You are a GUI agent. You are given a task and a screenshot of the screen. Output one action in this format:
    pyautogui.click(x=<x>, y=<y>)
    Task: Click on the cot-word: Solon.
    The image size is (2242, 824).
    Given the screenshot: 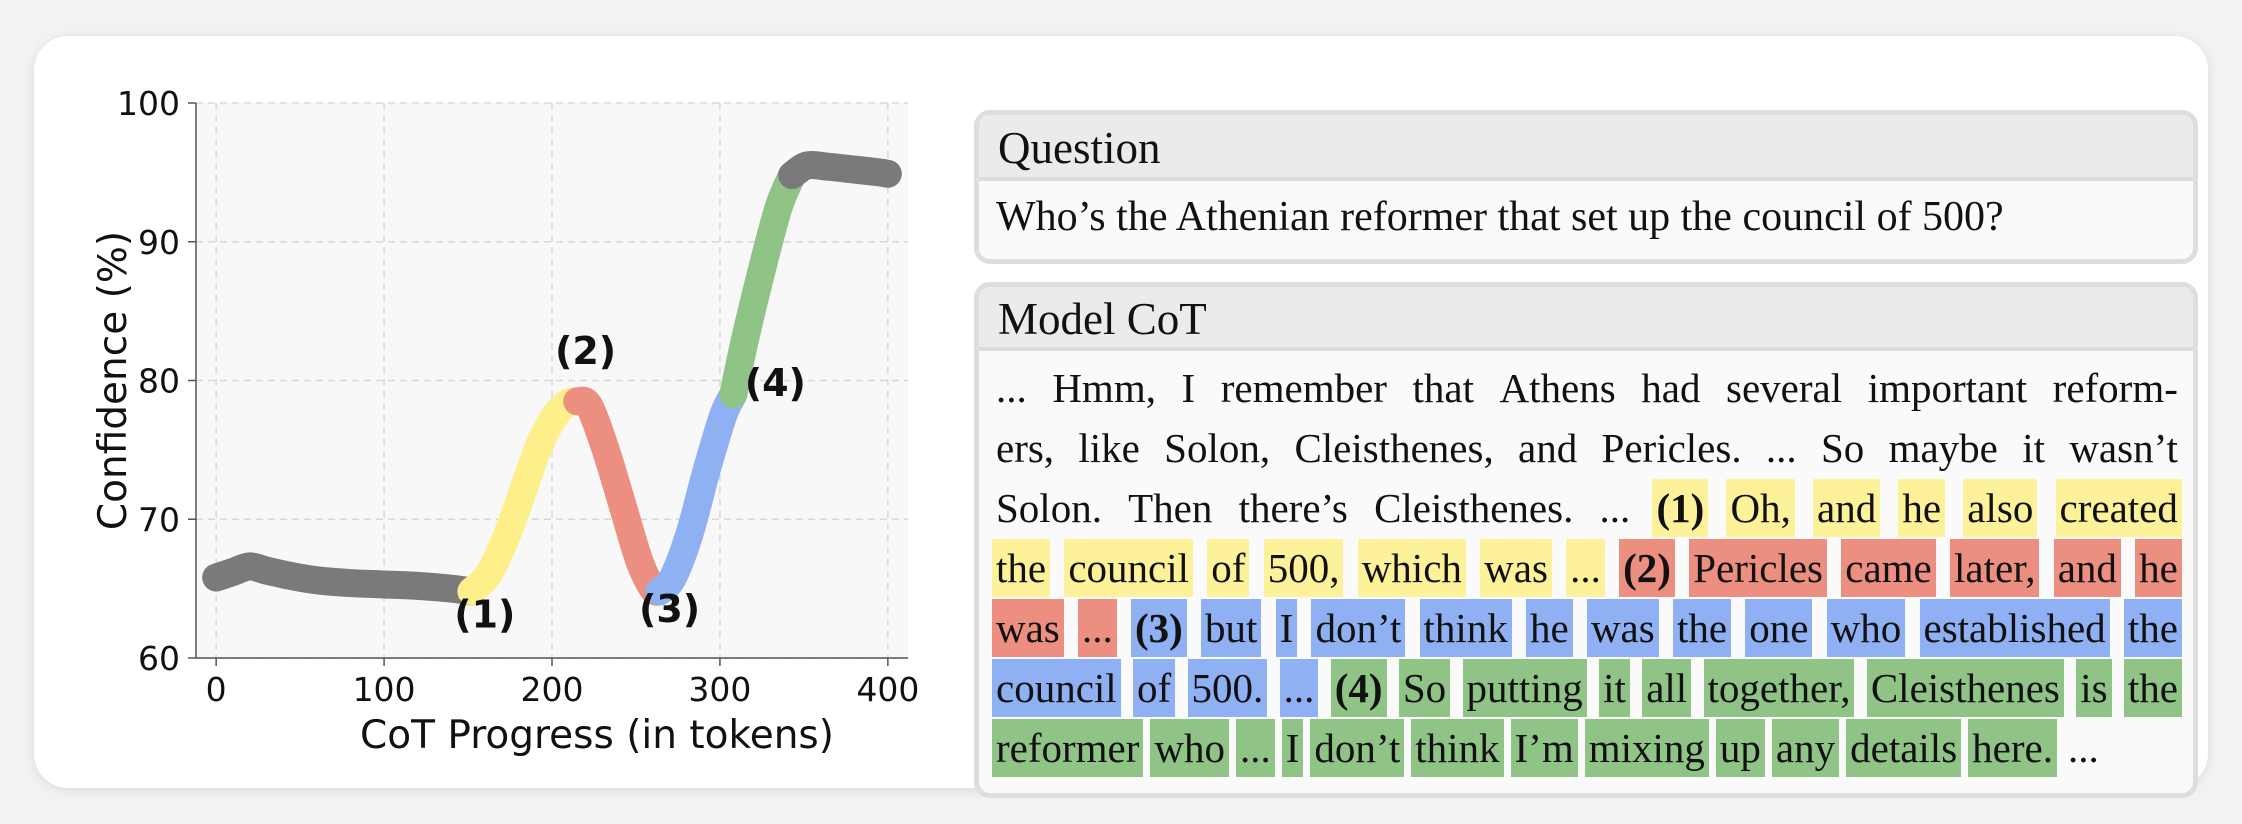 What is the action you would take?
    pyautogui.click(x=1049, y=508)
    